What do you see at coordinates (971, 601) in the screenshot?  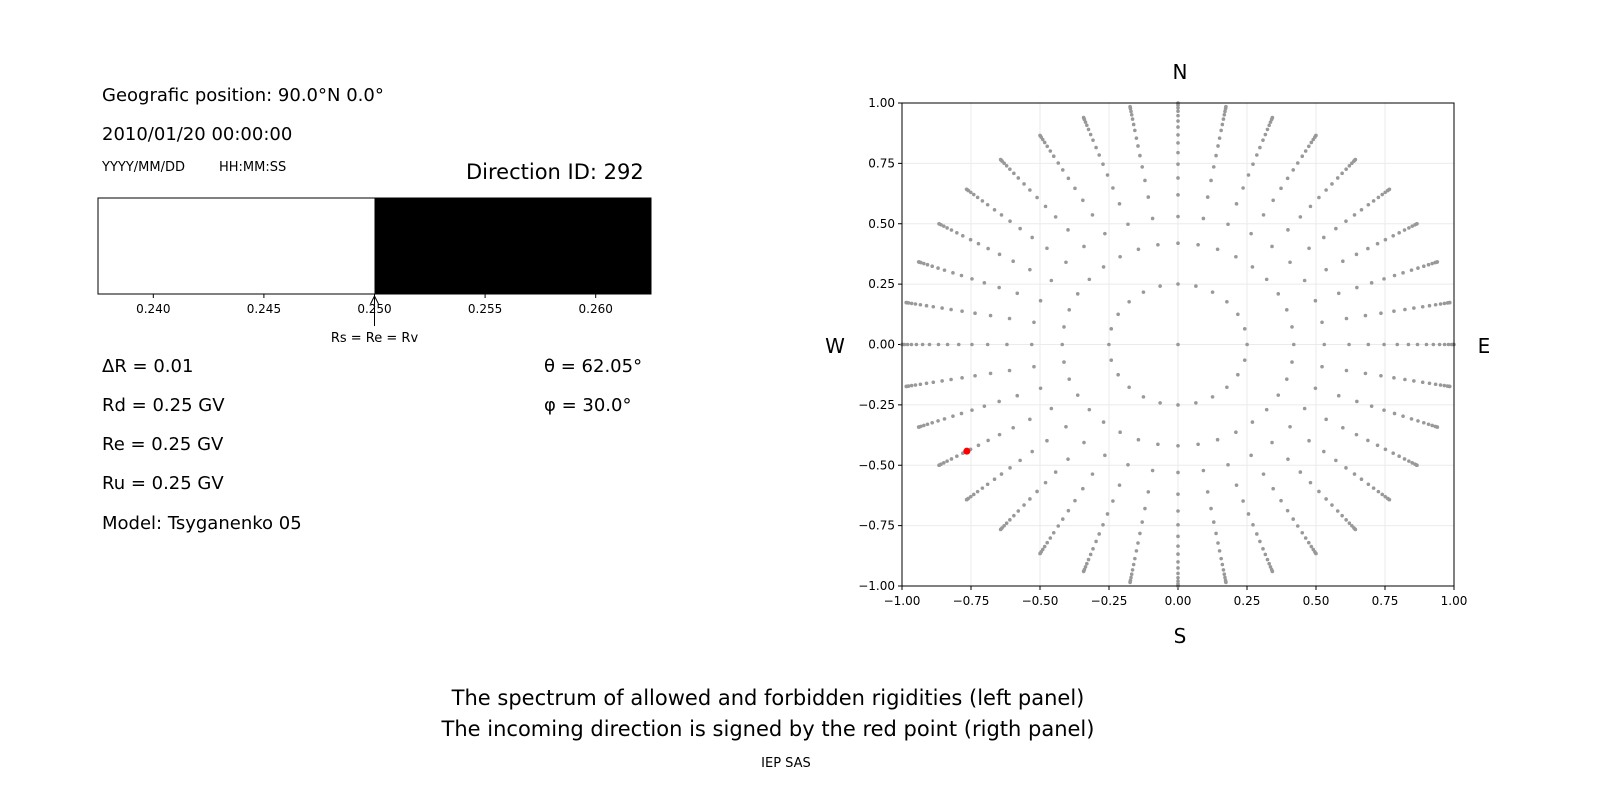 I see `x-tick-label: −0.75` at bounding box center [971, 601].